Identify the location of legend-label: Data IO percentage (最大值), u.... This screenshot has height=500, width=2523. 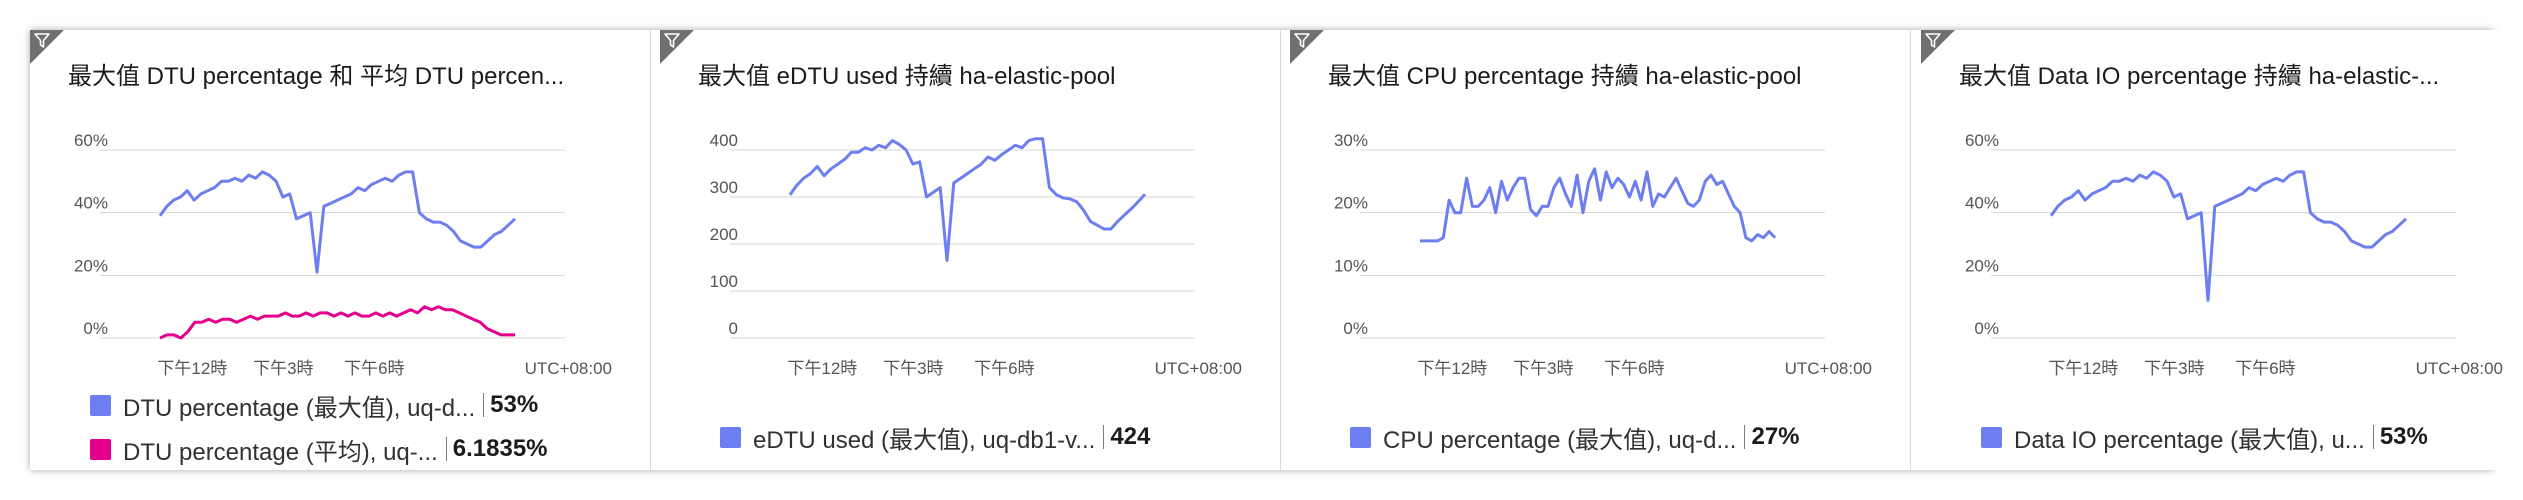
(2189, 440).